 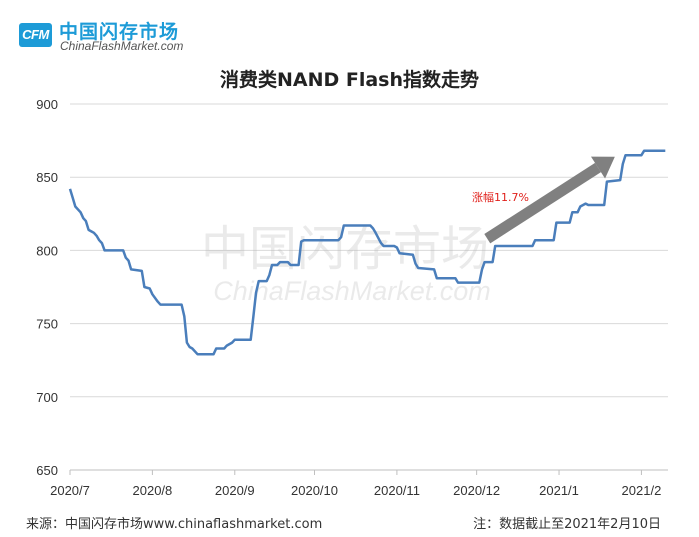 I want to click on watermark-cn: 中国闪存市场, so click(x=345, y=249).